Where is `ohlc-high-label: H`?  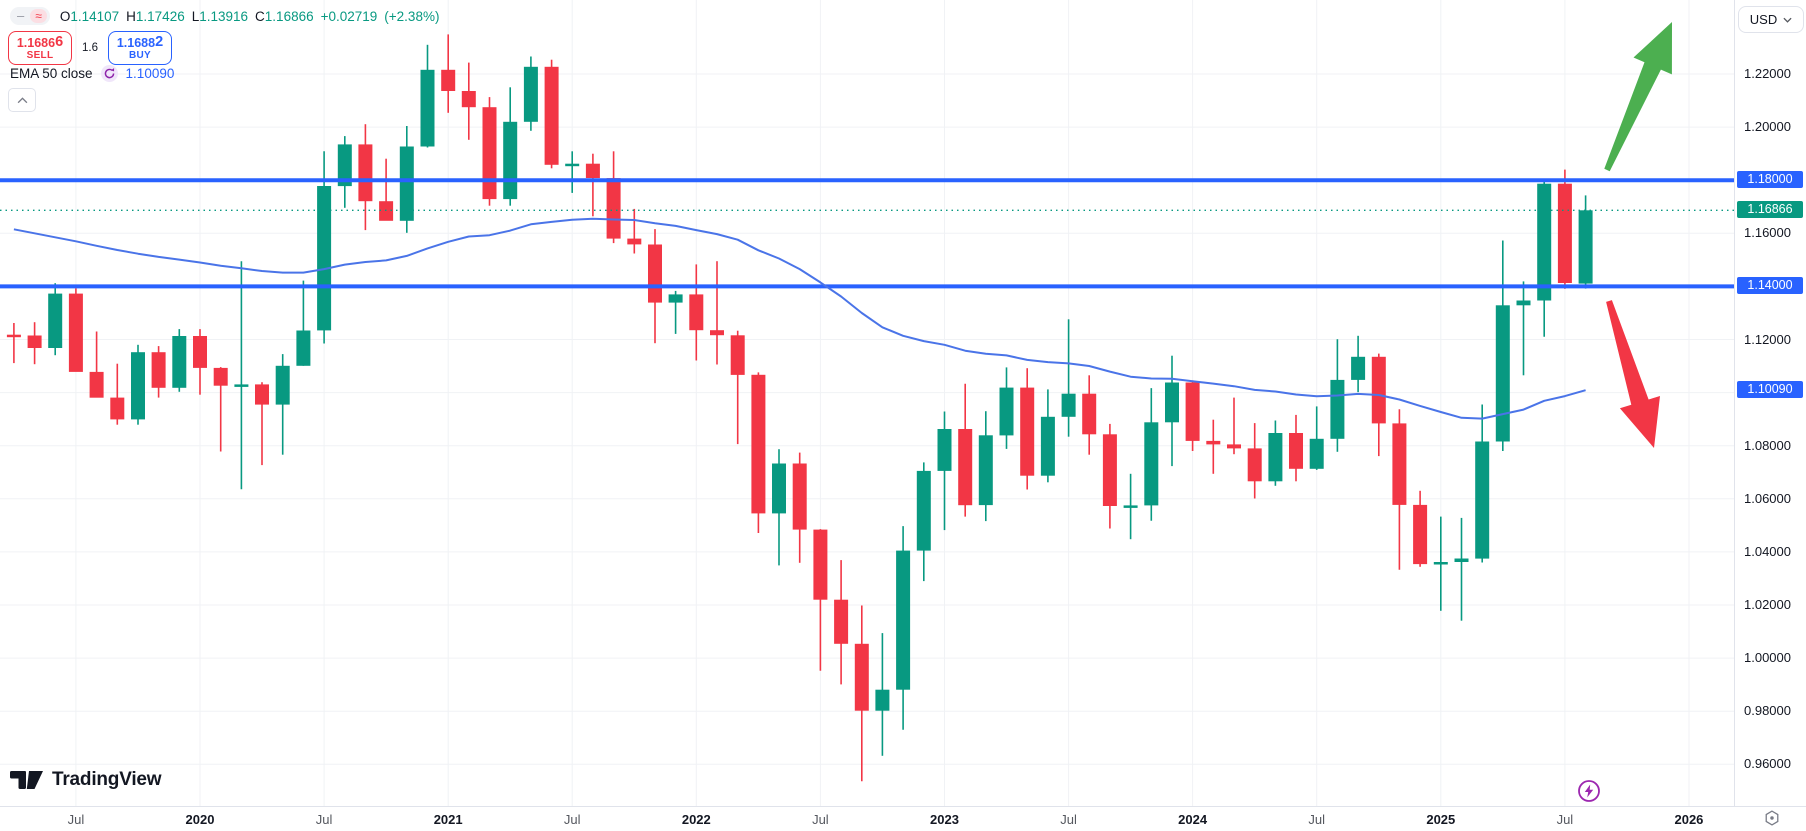 ohlc-high-label: H is located at coordinates (131, 16).